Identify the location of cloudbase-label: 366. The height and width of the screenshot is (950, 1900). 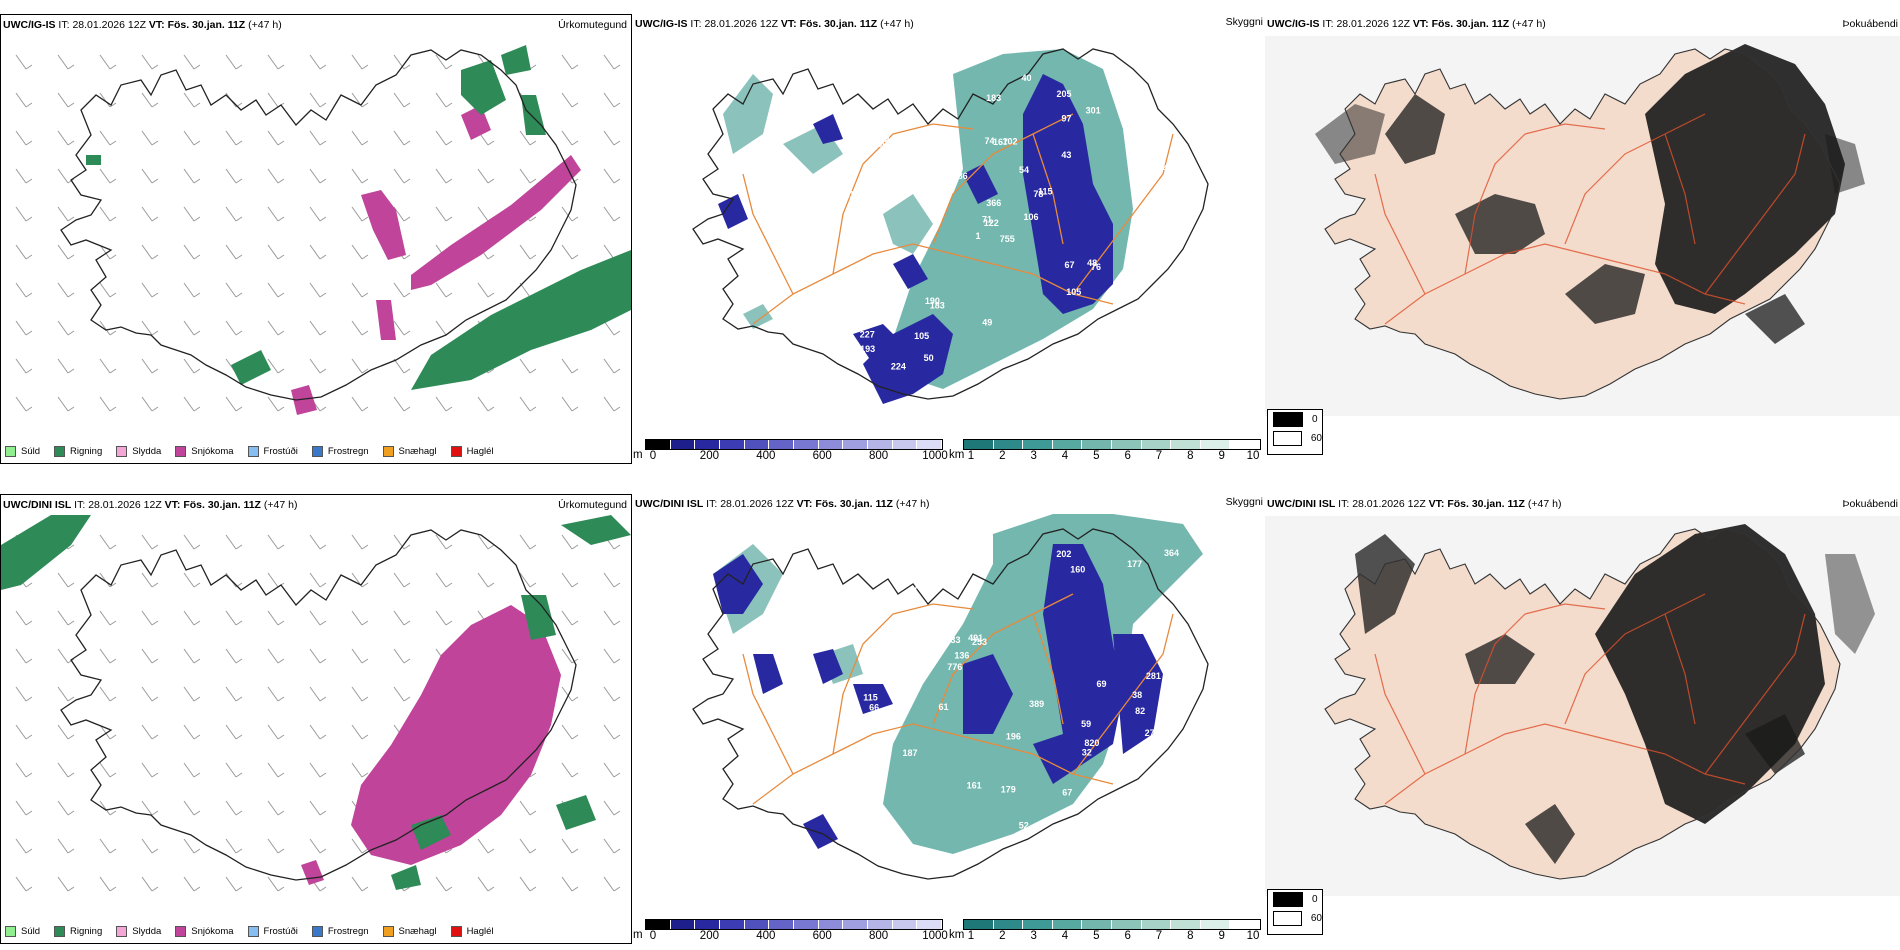
(993, 203).